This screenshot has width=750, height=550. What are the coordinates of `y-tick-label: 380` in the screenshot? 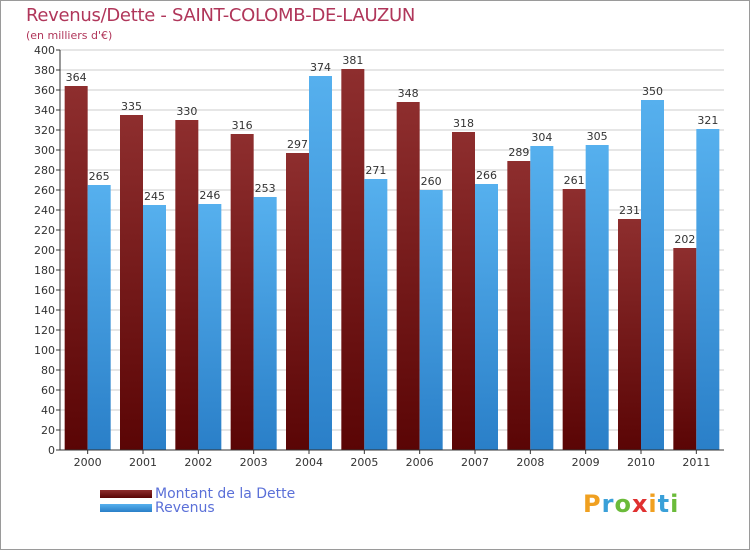 It's located at (44, 70).